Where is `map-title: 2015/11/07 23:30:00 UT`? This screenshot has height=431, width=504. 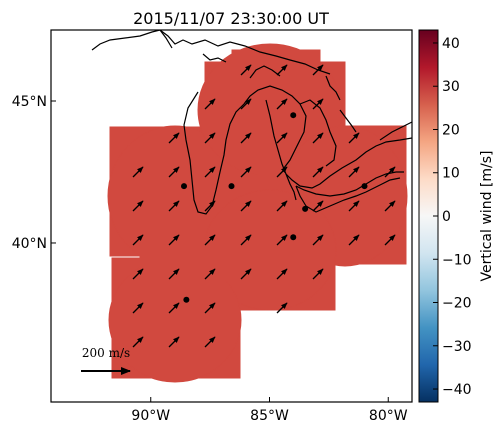 map-title: 2015/11/07 23:30:00 UT is located at coordinates (231, 18).